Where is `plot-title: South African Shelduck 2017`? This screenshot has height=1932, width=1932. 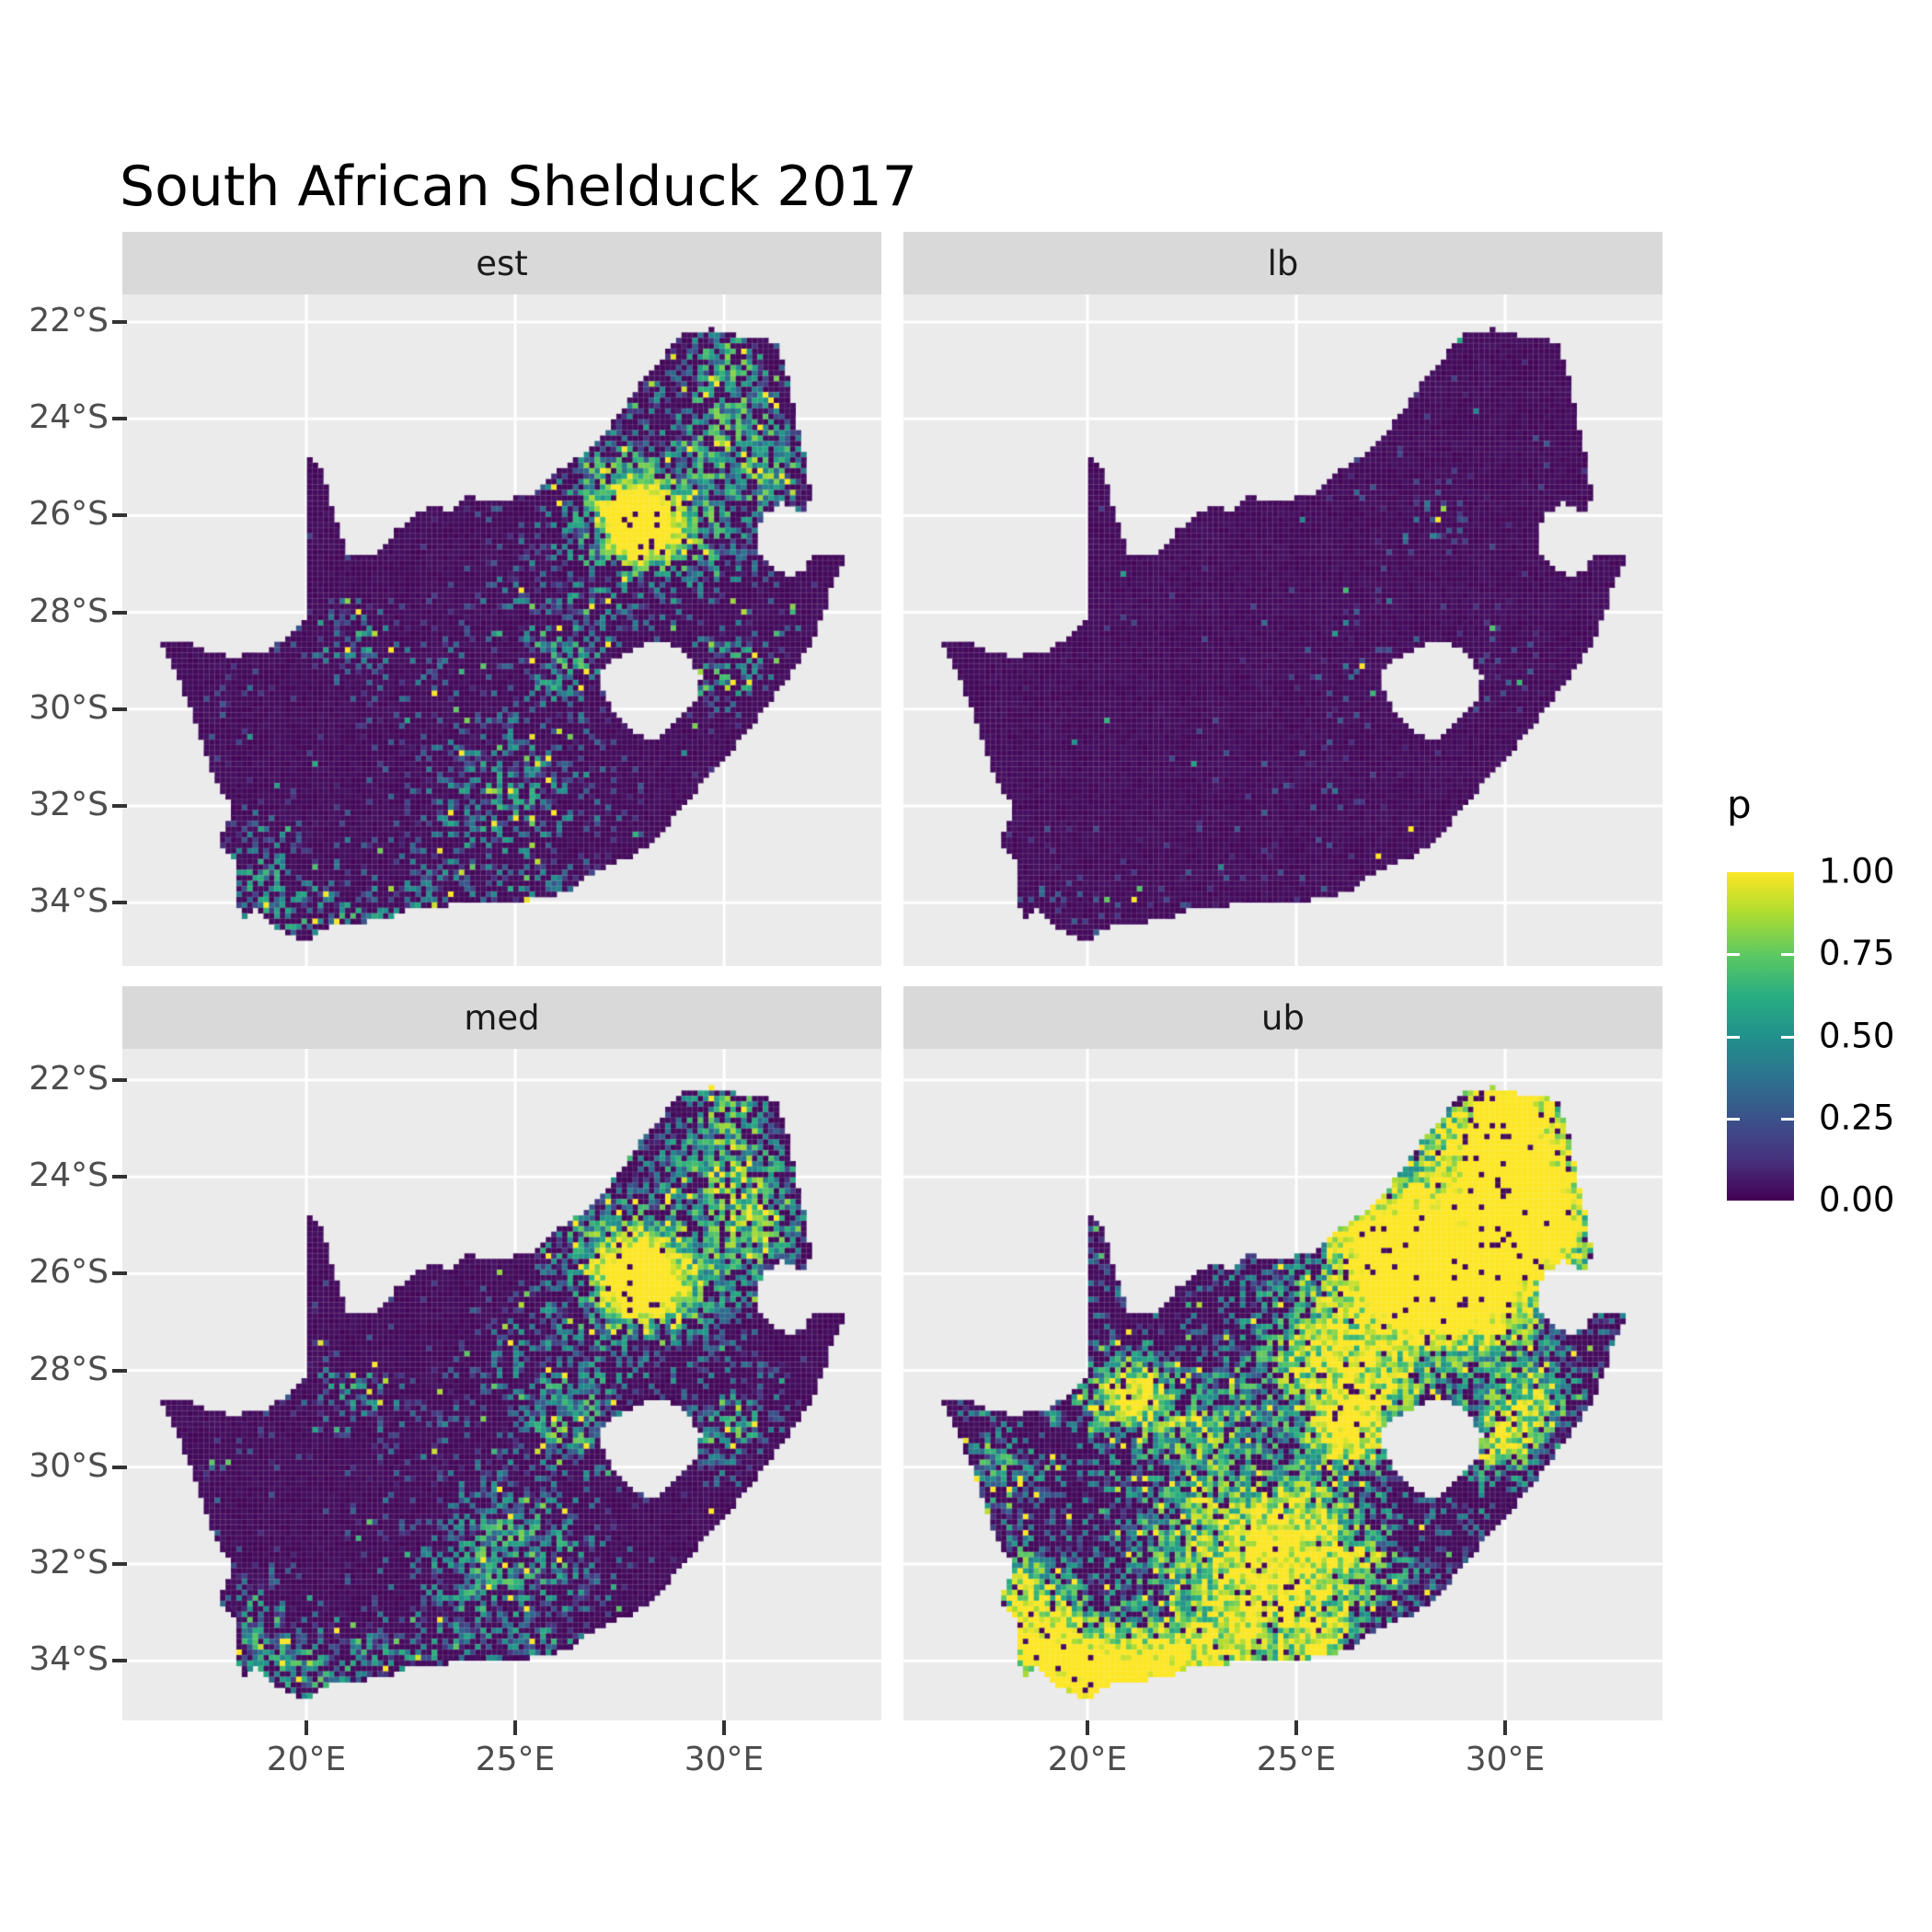
plot-title: South African Shelduck 2017 is located at coordinates (518, 187).